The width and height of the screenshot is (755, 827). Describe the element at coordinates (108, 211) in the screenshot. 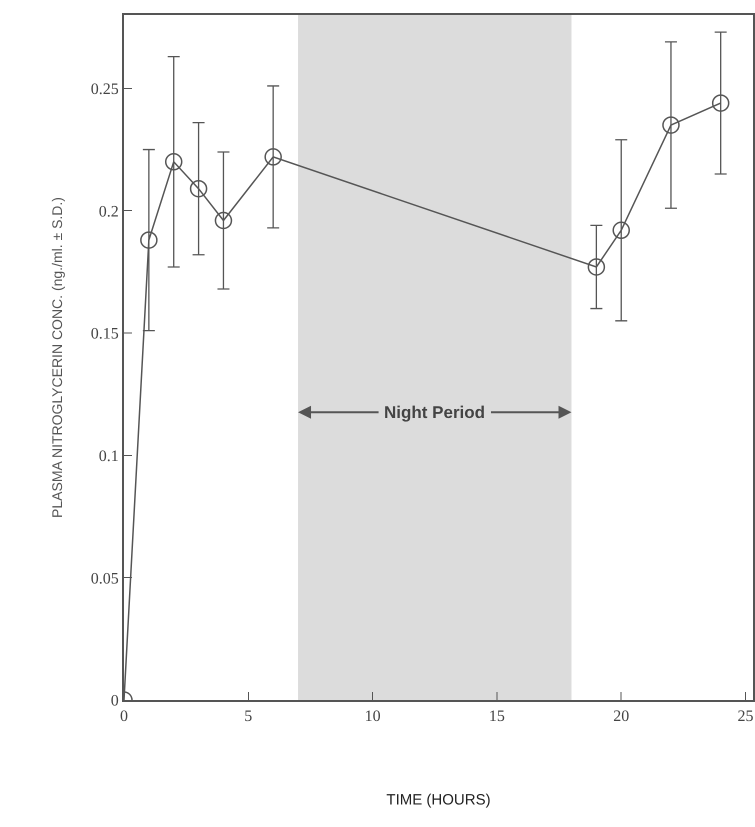

I see `y-tick-label: 0.2` at that location.